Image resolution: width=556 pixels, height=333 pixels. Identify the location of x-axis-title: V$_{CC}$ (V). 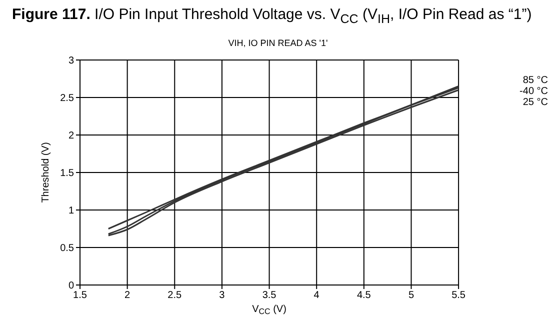
(269, 310).